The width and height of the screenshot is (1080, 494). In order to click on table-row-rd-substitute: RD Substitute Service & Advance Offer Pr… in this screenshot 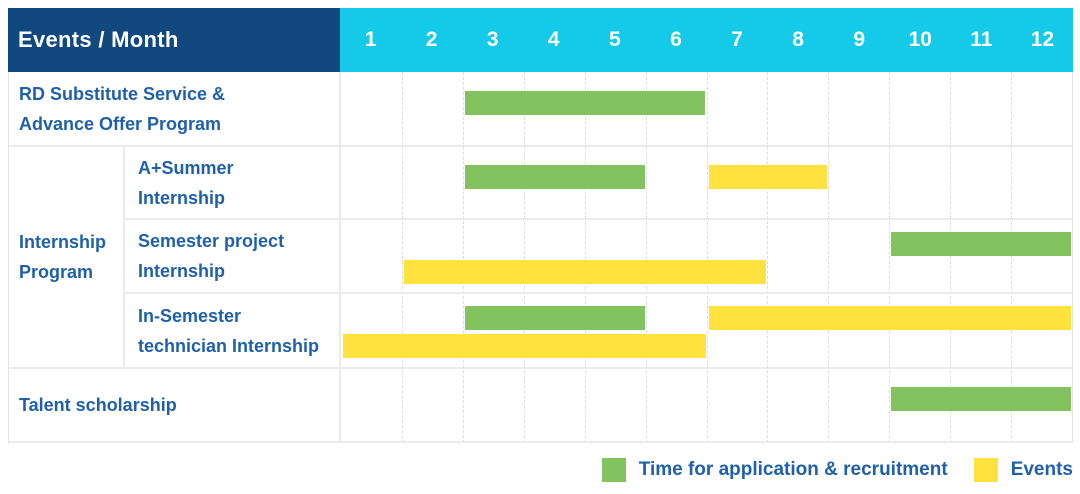, I will do `click(540, 109)`.